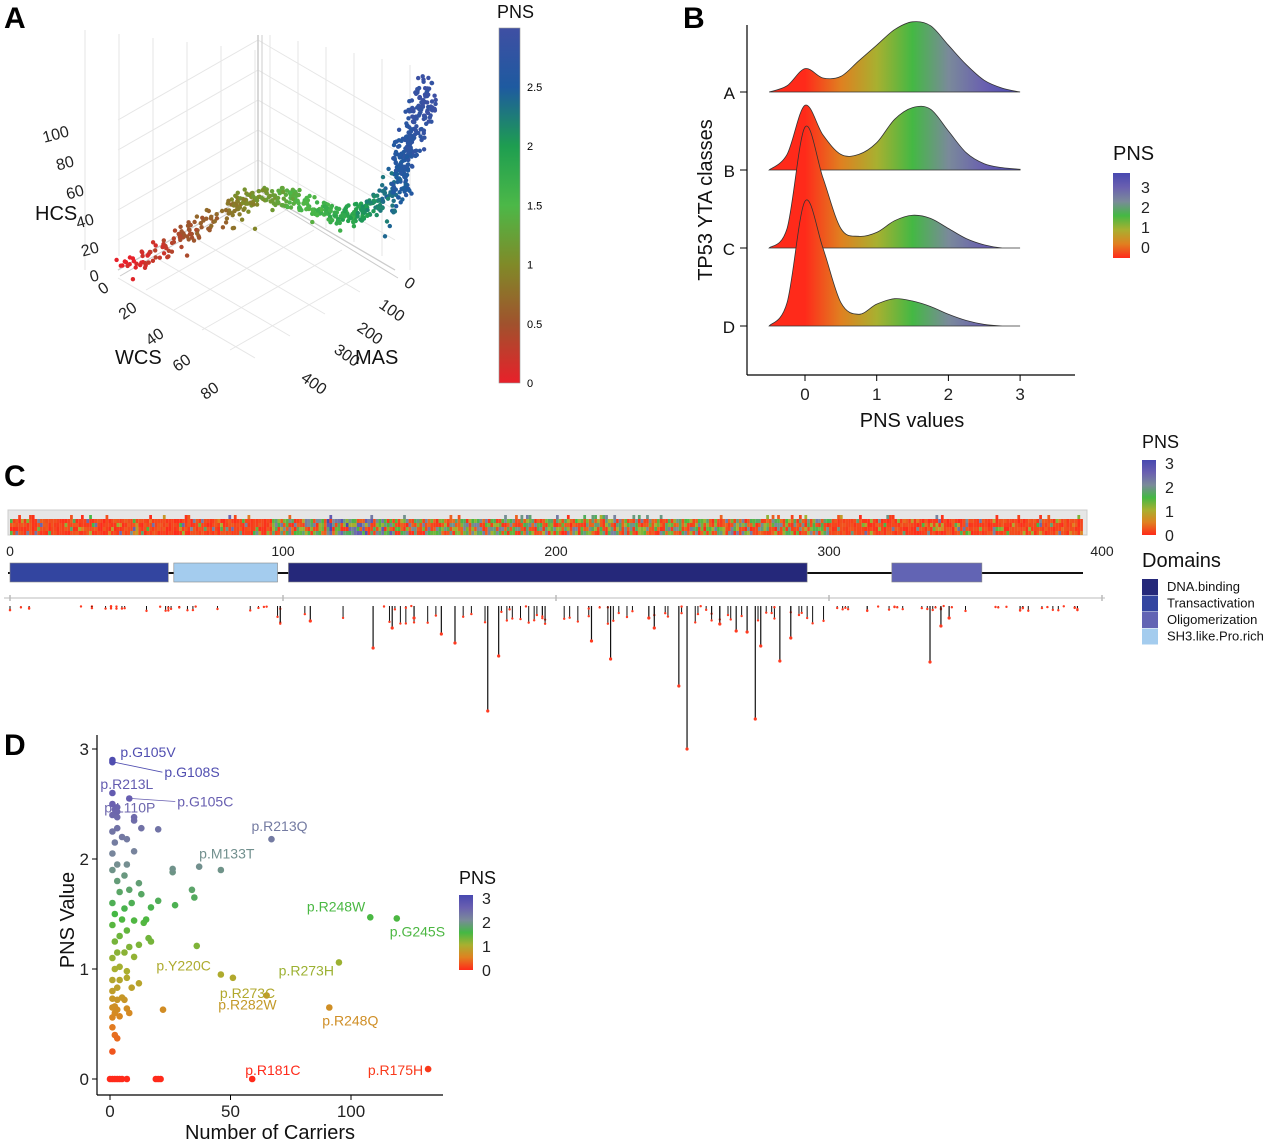 Image resolution: width=1280 pixels, height=1141 pixels. What do you see at coordinates (279, 826) in the screenshot?
I see `d-point-label: p.R213Q` at bounding box center [279, 826].